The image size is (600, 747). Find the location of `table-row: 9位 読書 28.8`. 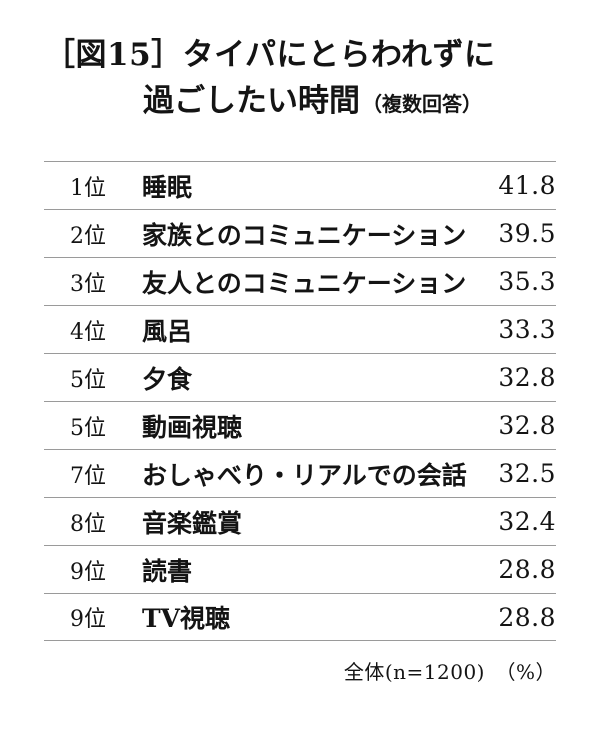

table-row: 9位 読書 28.8 is located at coordinates (300, 569).